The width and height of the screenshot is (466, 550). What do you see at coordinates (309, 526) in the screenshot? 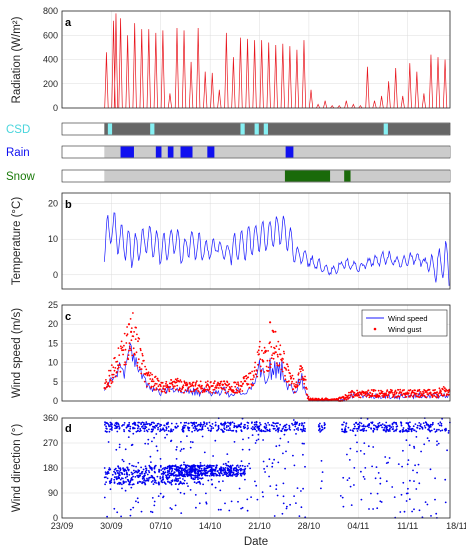
I see `x-tick-label: 28/10` at bounding box center [309, 526].